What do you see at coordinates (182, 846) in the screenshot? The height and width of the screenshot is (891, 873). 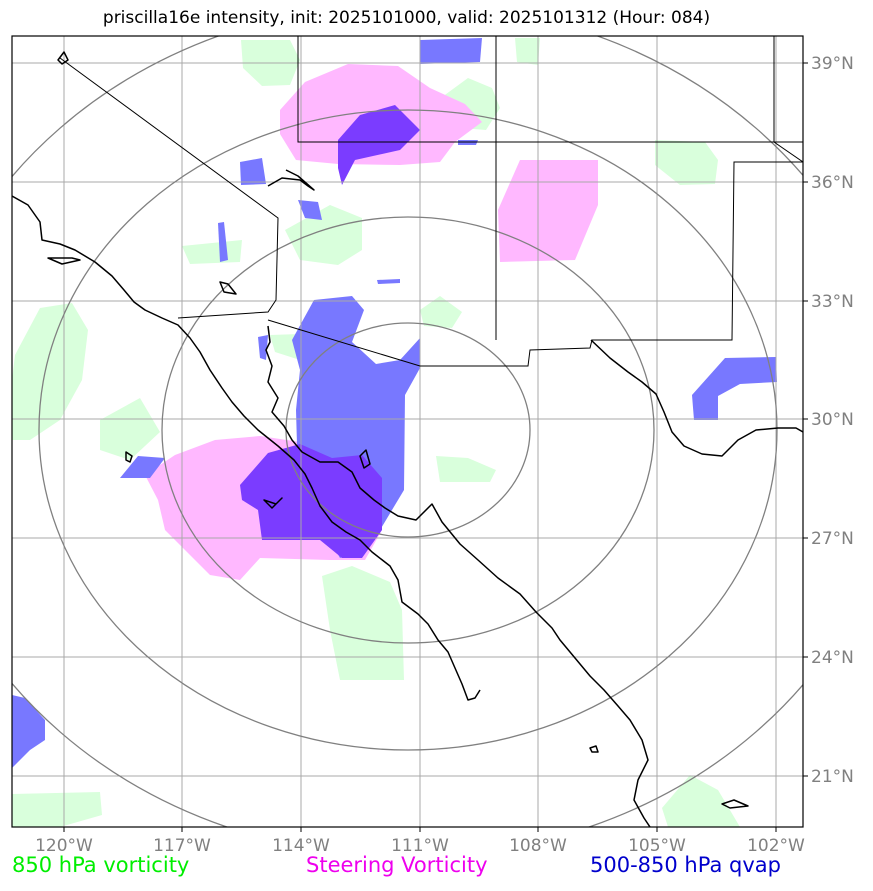 I see `lon-tick-117w: 117°W` at bounding box center [182, 846].